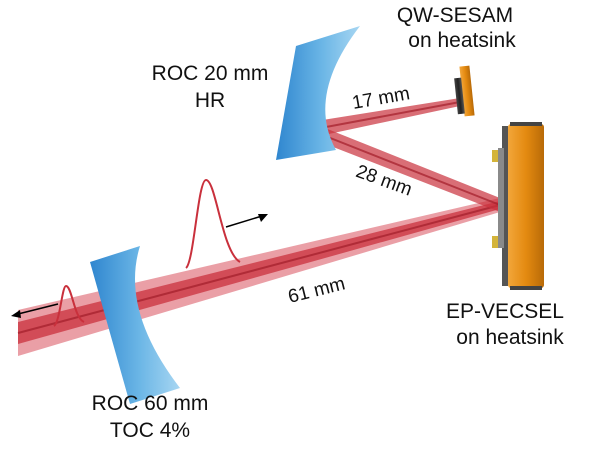  Describe the element at coordinates (150, 430) in the screenshot. I see `label-roc60-2: TOC 4%` at that location.